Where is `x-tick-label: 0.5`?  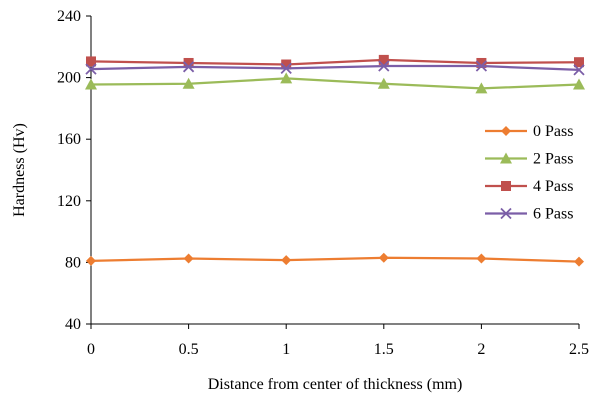
x-tick-label: 0.5 is located at coordinates (189, 349).